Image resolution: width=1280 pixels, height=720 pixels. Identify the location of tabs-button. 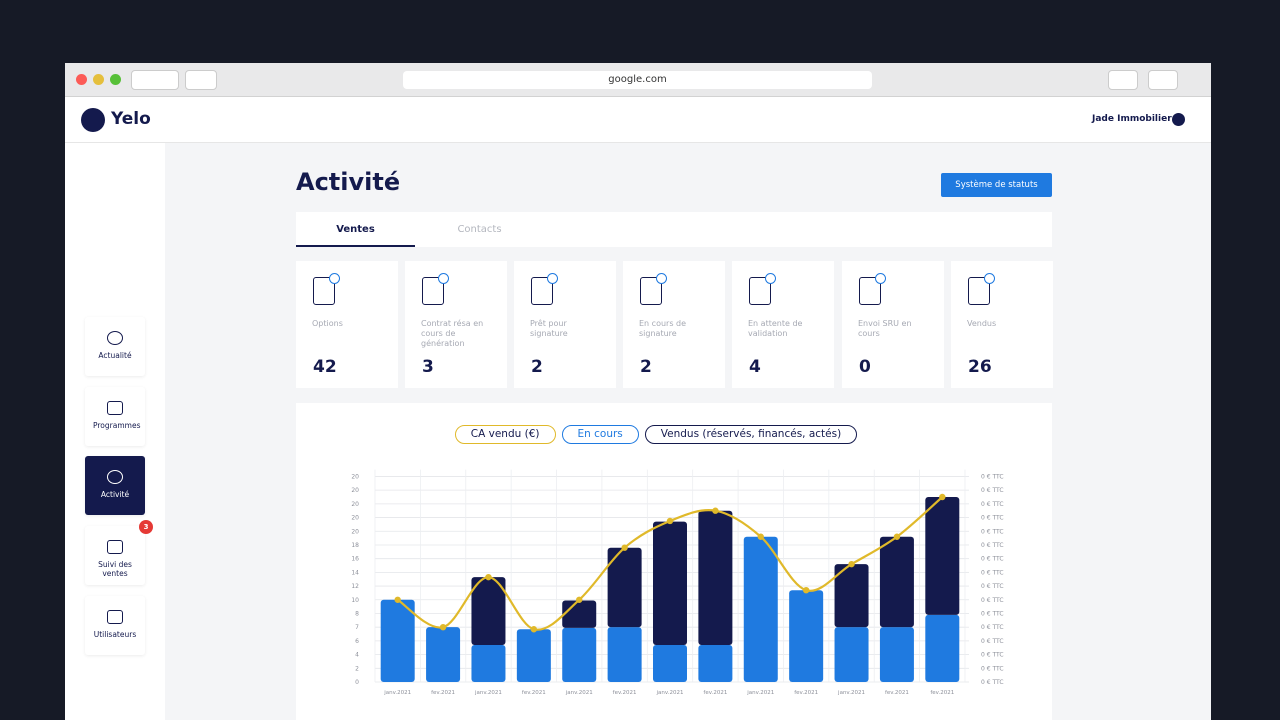
(1163, 80).